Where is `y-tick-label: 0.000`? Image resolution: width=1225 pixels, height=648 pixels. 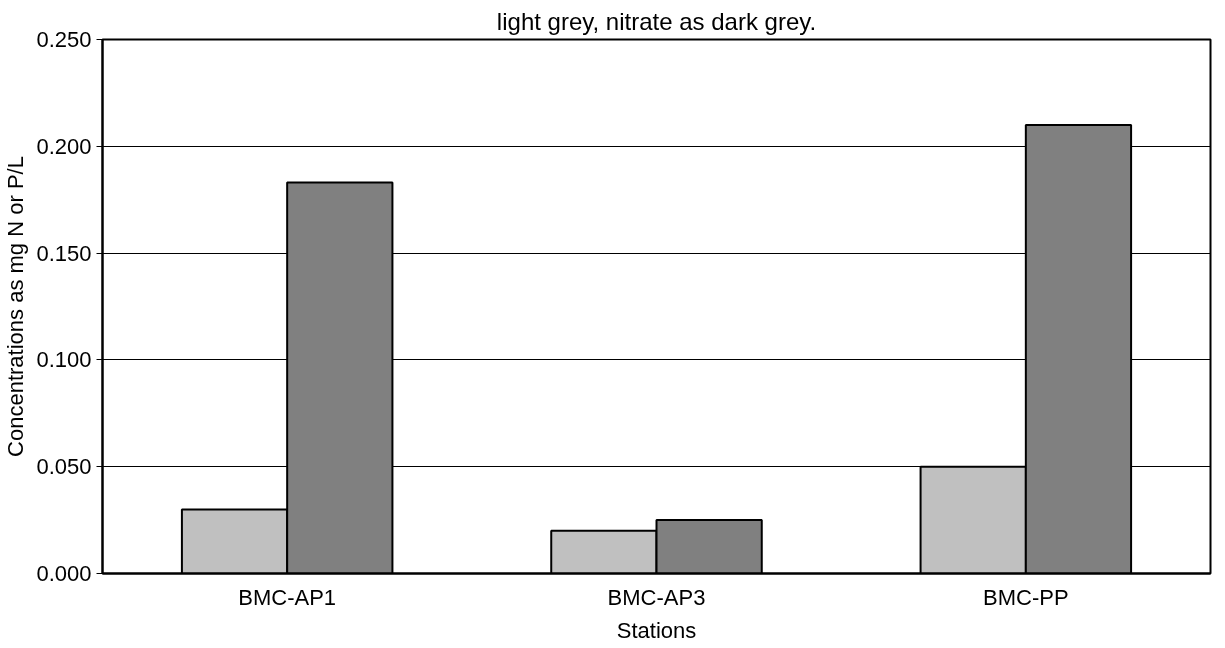 y-tick-label: 0.000 is located at coordinates (64, 573).